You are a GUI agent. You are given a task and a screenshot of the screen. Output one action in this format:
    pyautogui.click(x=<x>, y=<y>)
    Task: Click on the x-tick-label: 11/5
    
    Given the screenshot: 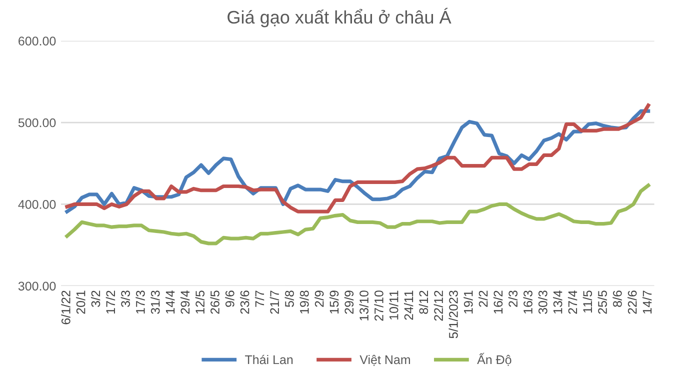 What is the action you would take?
    pyautogui.click(x=587, y=301)
    